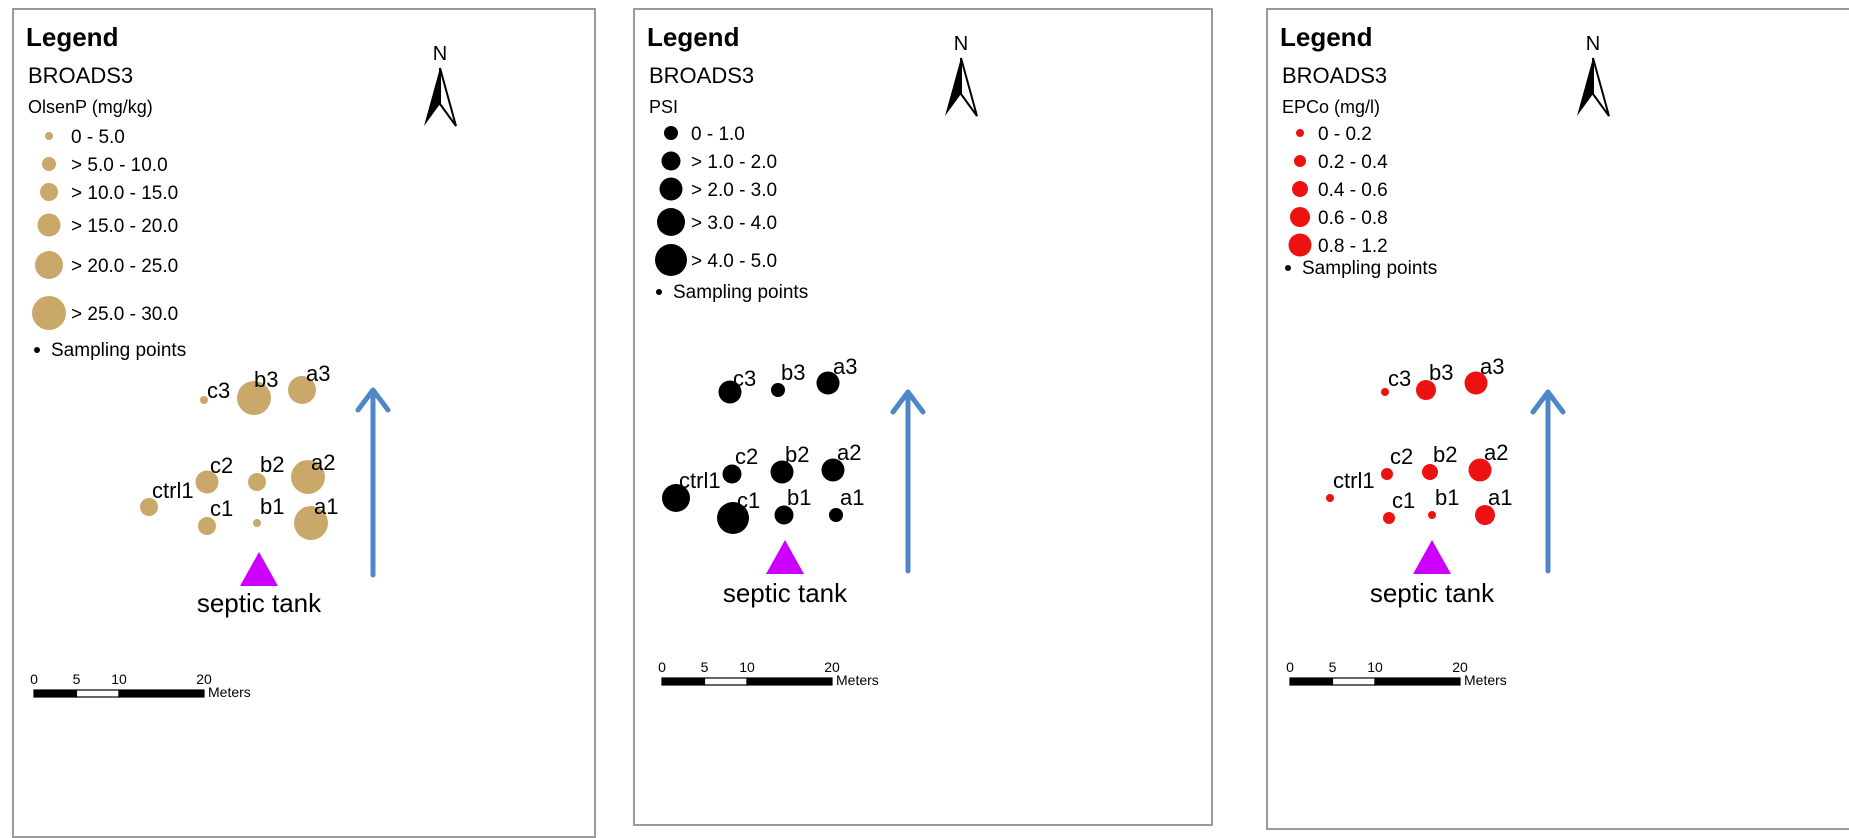 The height and width of the screenshot is (838, 1849). What do you see at coordinates (663, 107) in the screenshot?
I see `field-name: PSI` at bounding box center [663, 107].